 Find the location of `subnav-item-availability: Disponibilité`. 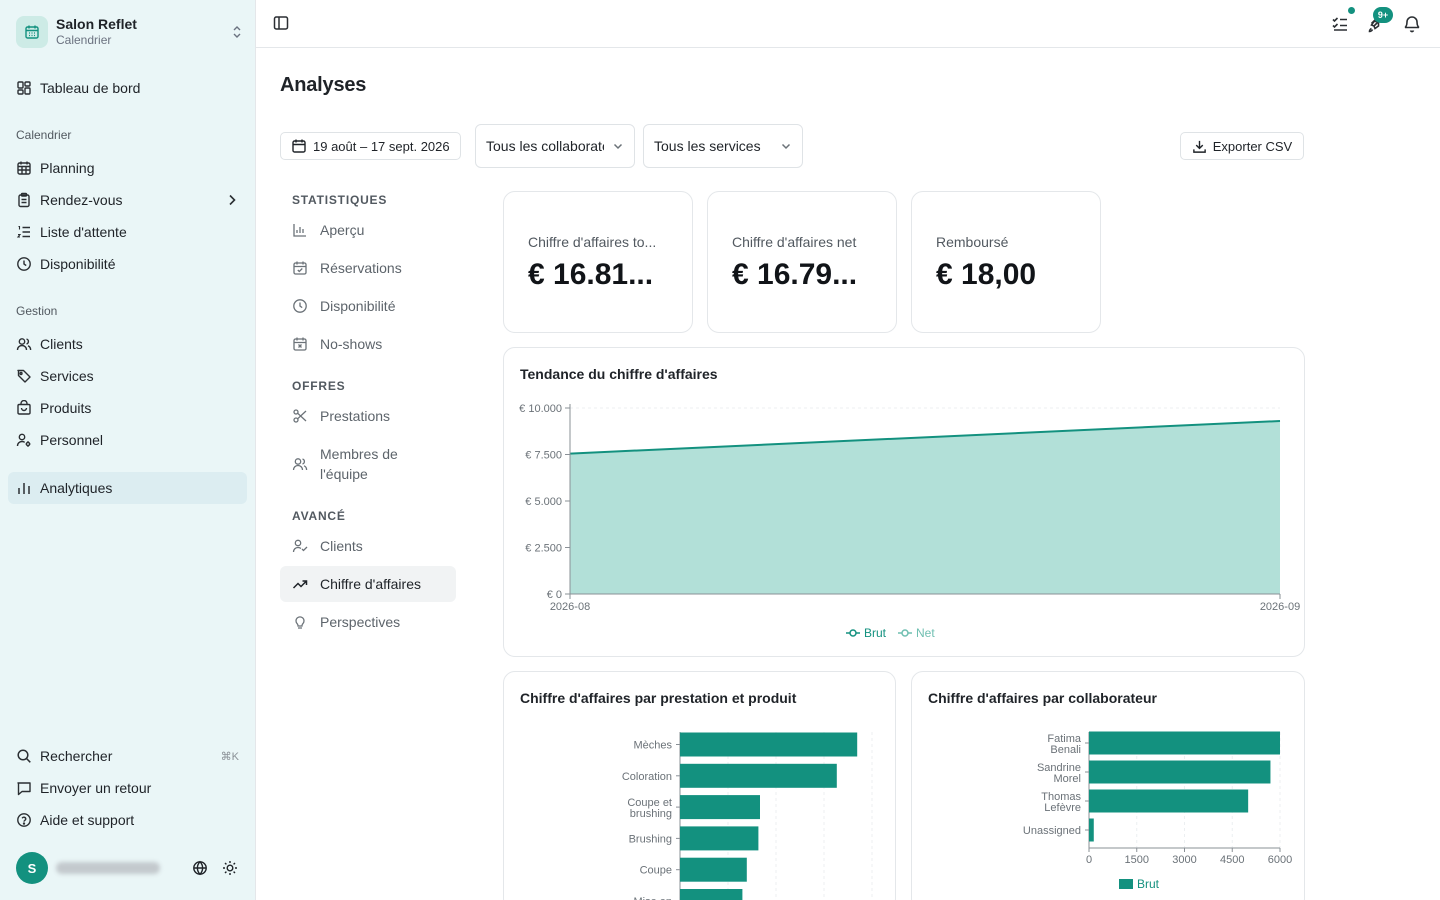

subnav-item-availability: Disponibilité is located at coordinates (368, 306).